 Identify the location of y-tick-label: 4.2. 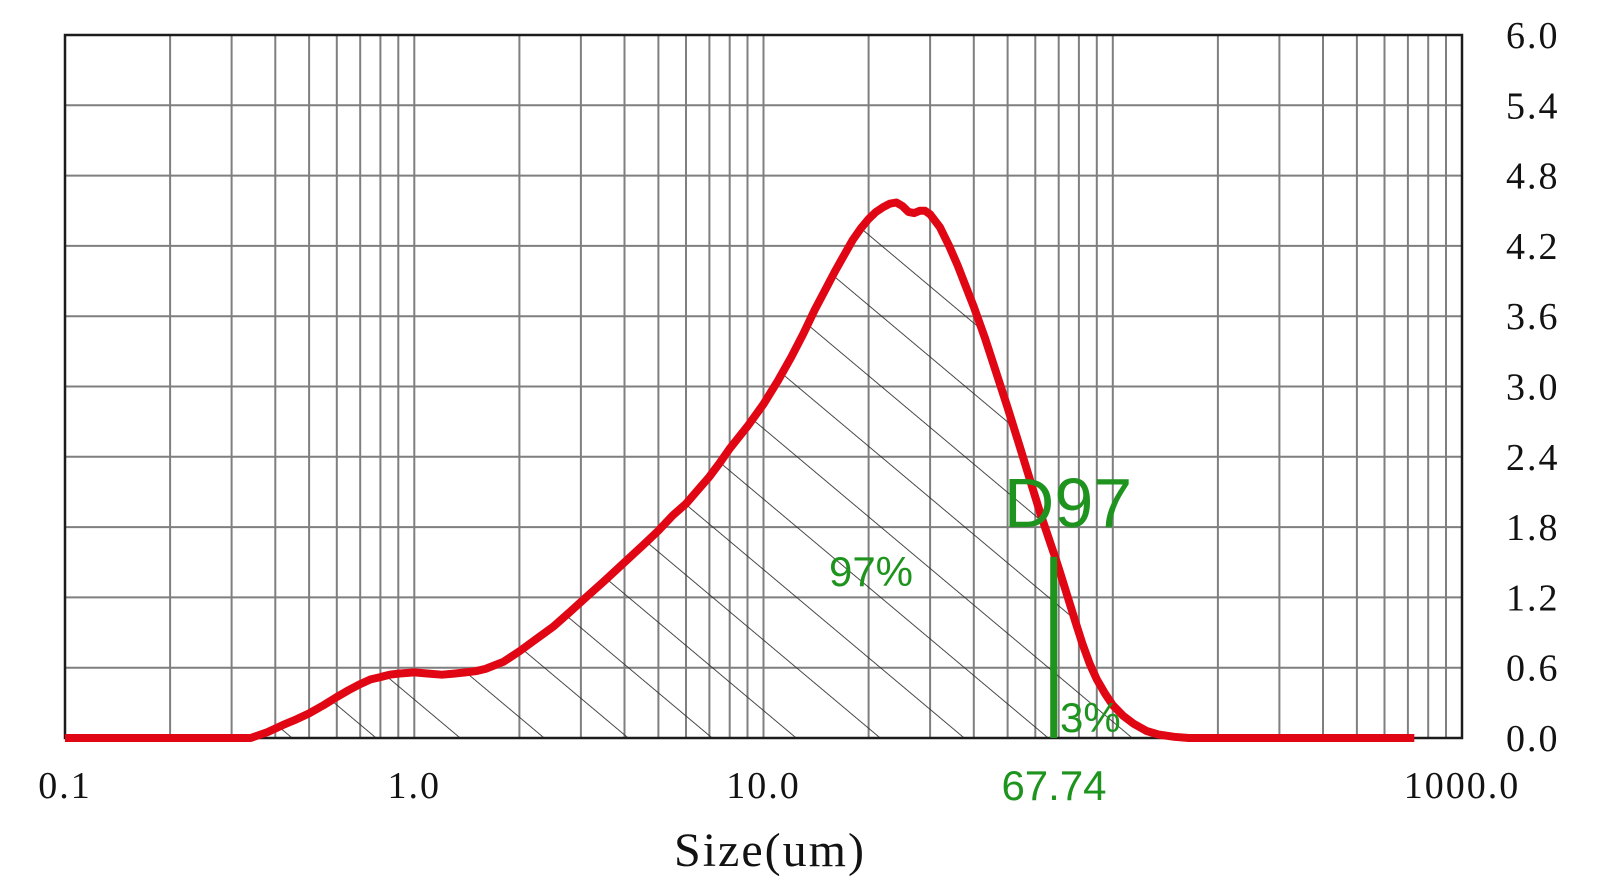
(1533, 247).